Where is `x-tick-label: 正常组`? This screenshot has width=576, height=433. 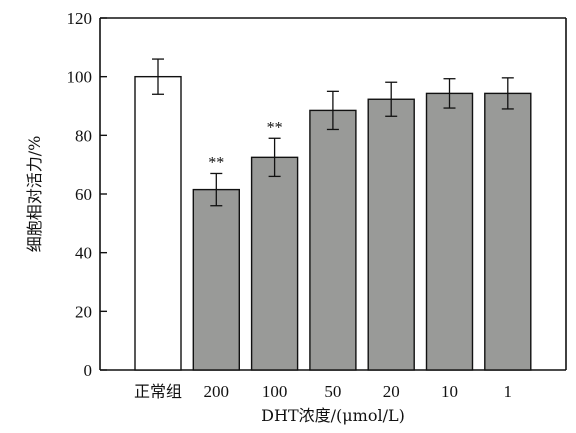 x-tick-label: 正常组 is located at coordinates (158, 391).